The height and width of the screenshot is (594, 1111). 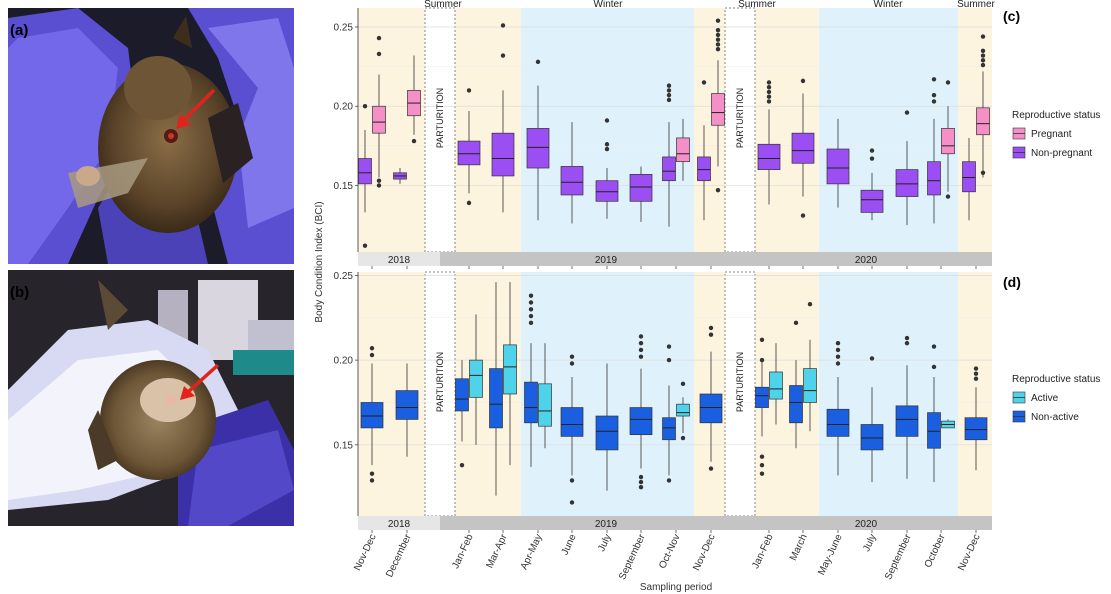 I want to click on x-tick-label: July, so click(x=604, y=543).